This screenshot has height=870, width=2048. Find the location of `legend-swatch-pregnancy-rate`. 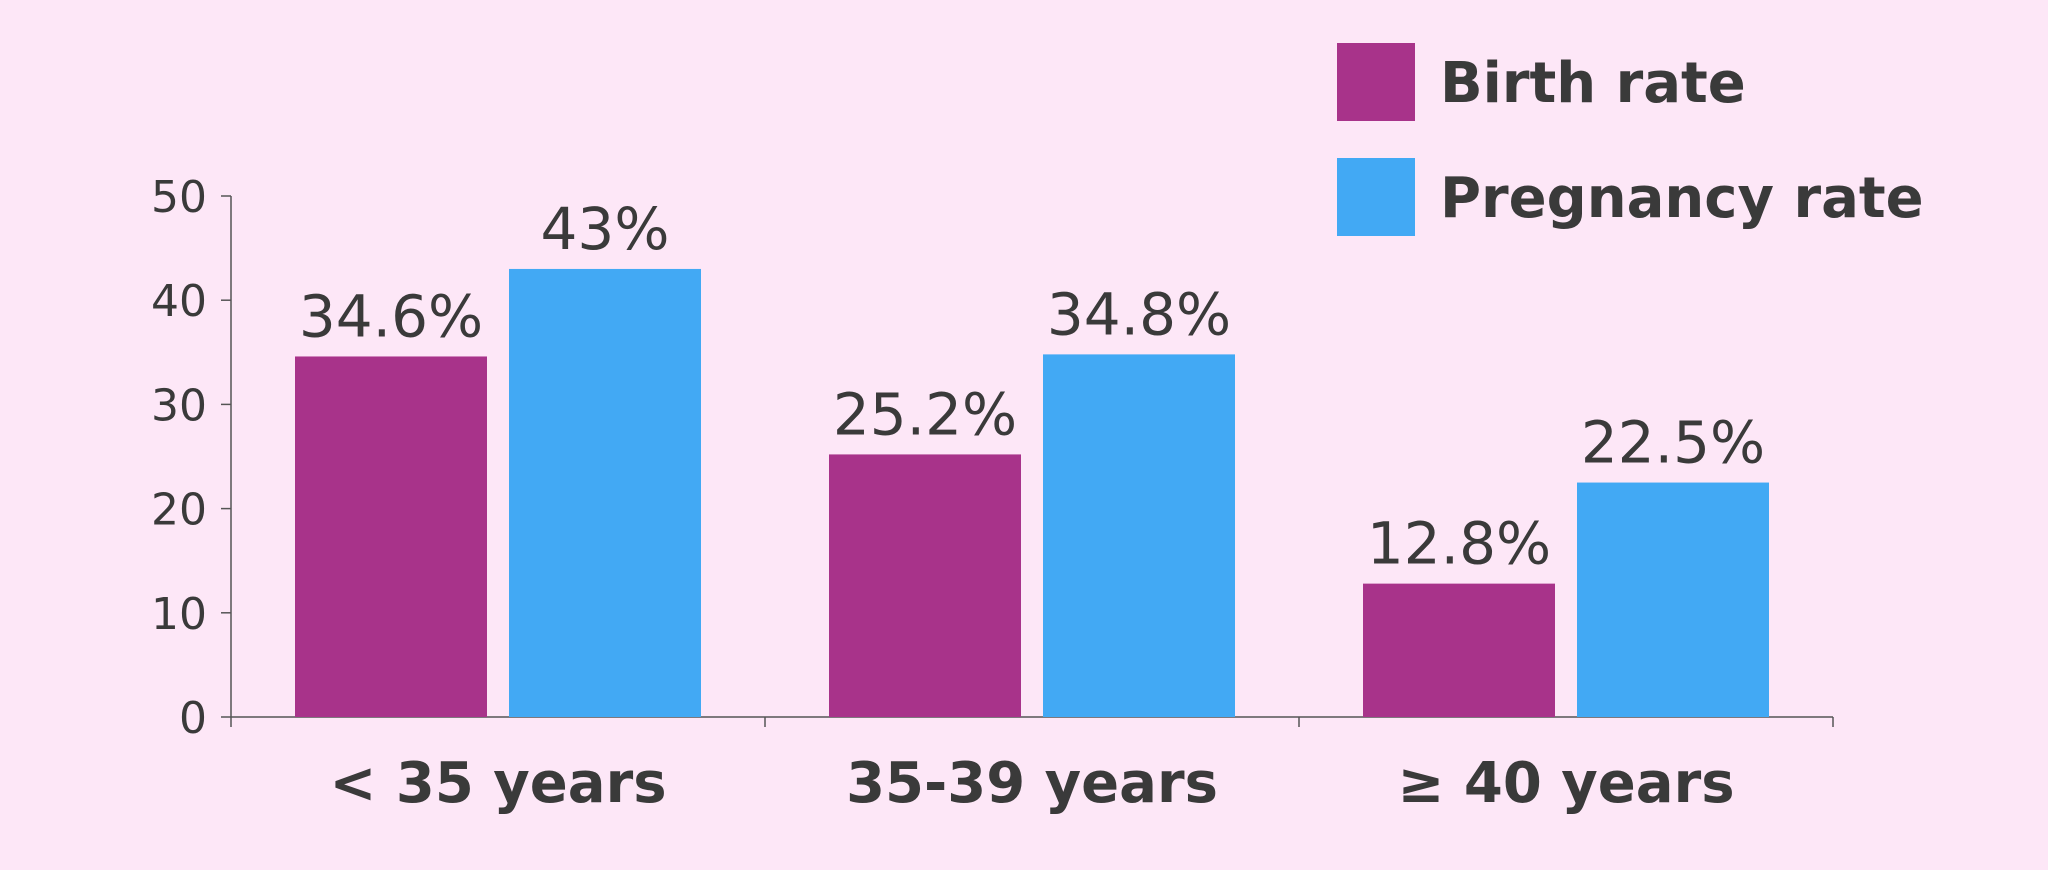

legend-swatch-pregnancy-rate is located at coordinates (1376, 197).